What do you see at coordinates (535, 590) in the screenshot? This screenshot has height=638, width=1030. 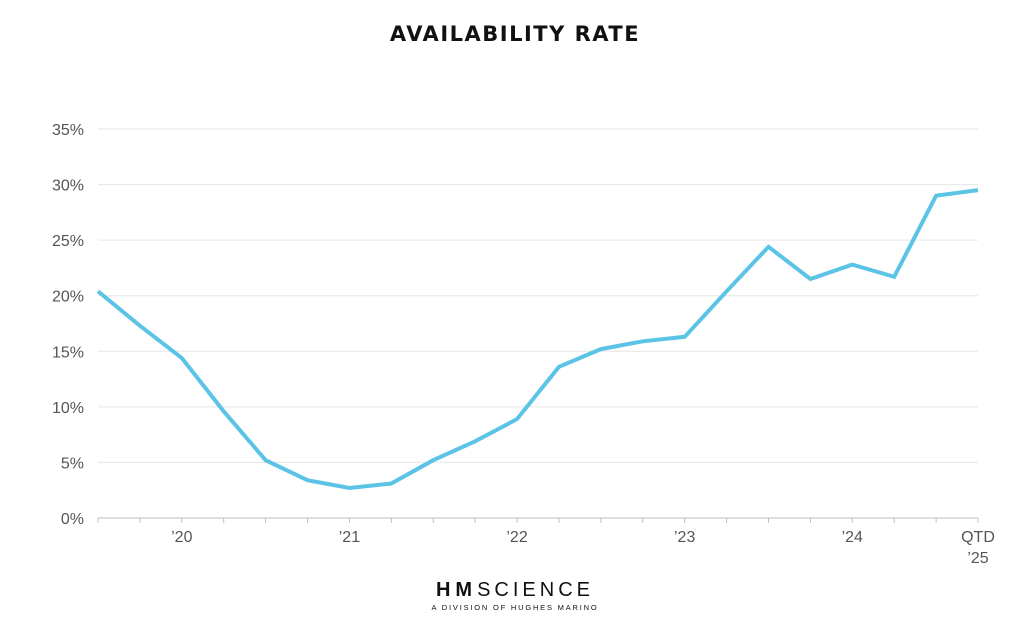 I see `logo-science: SCIENCE` at bounding box center [535, 590].